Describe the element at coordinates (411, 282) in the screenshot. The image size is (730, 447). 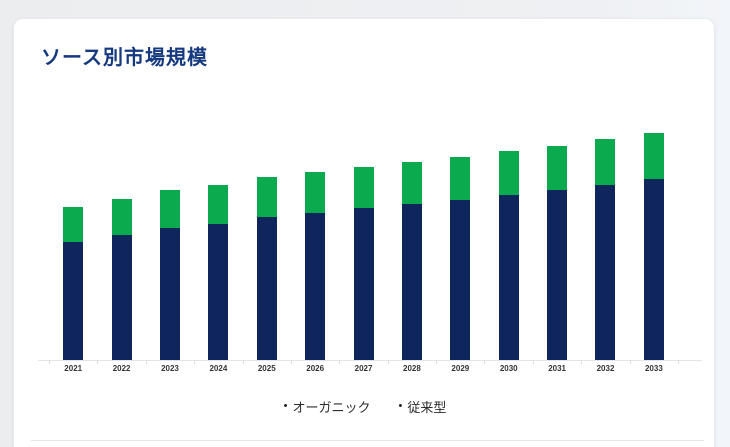
I see `bar-segment-organic-2028` at that location.